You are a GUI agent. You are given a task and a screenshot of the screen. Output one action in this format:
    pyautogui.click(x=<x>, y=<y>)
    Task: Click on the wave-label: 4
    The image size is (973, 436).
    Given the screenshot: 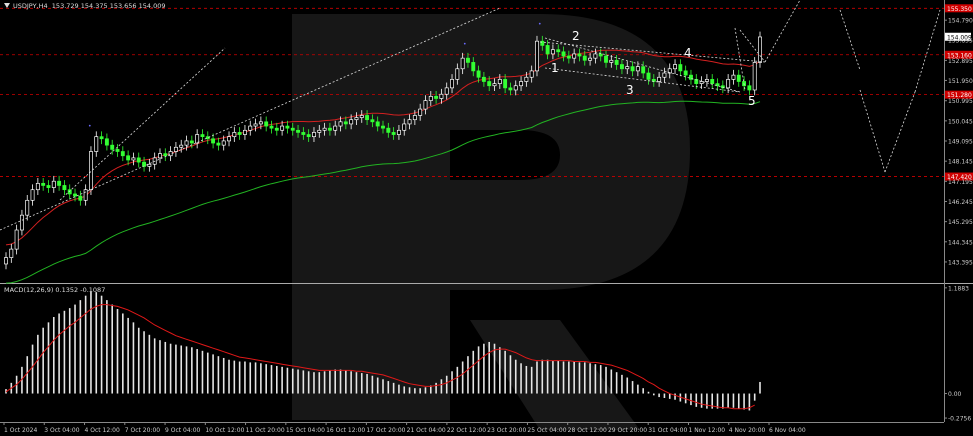 What is the action you would take?
    pyautogui.click(x=688, y=53)
    